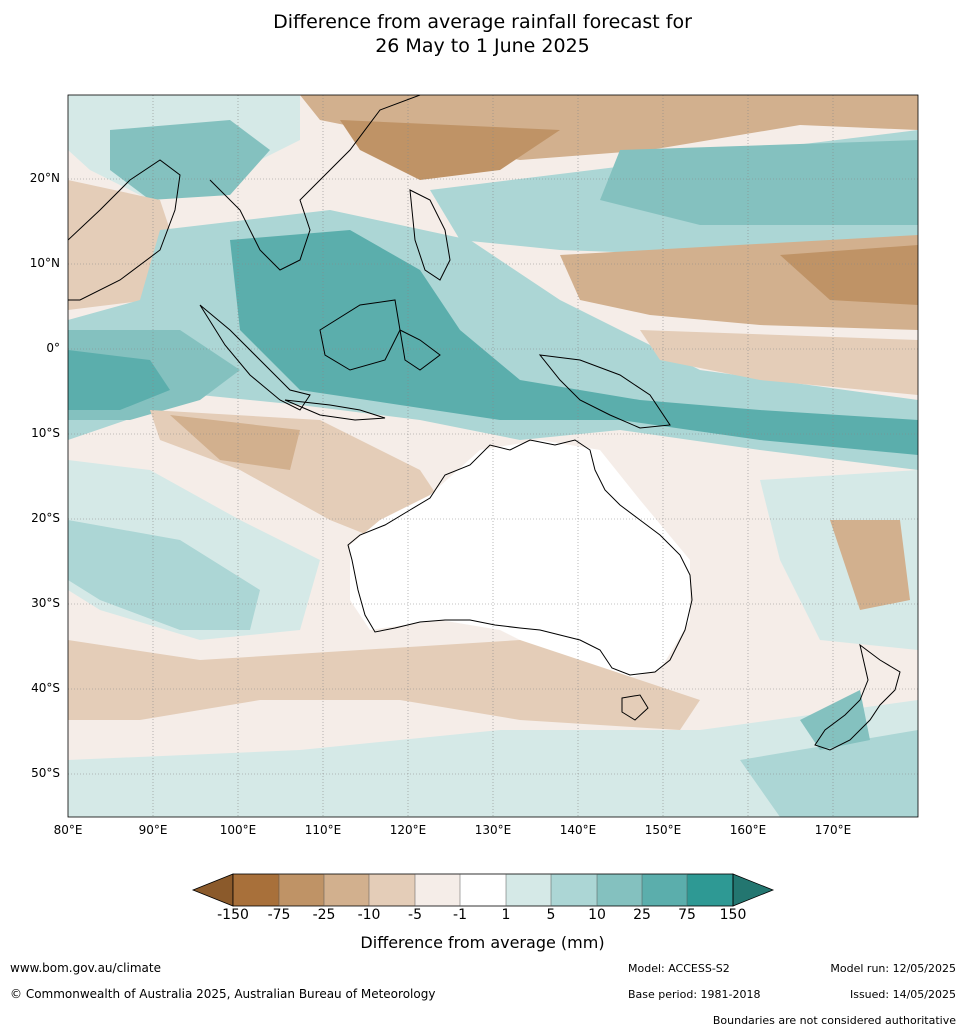  What do you see at coordinates (829, 773) in the screenshot?
I see `southern-ocean-wet-core` at bounding box center [829, 773].